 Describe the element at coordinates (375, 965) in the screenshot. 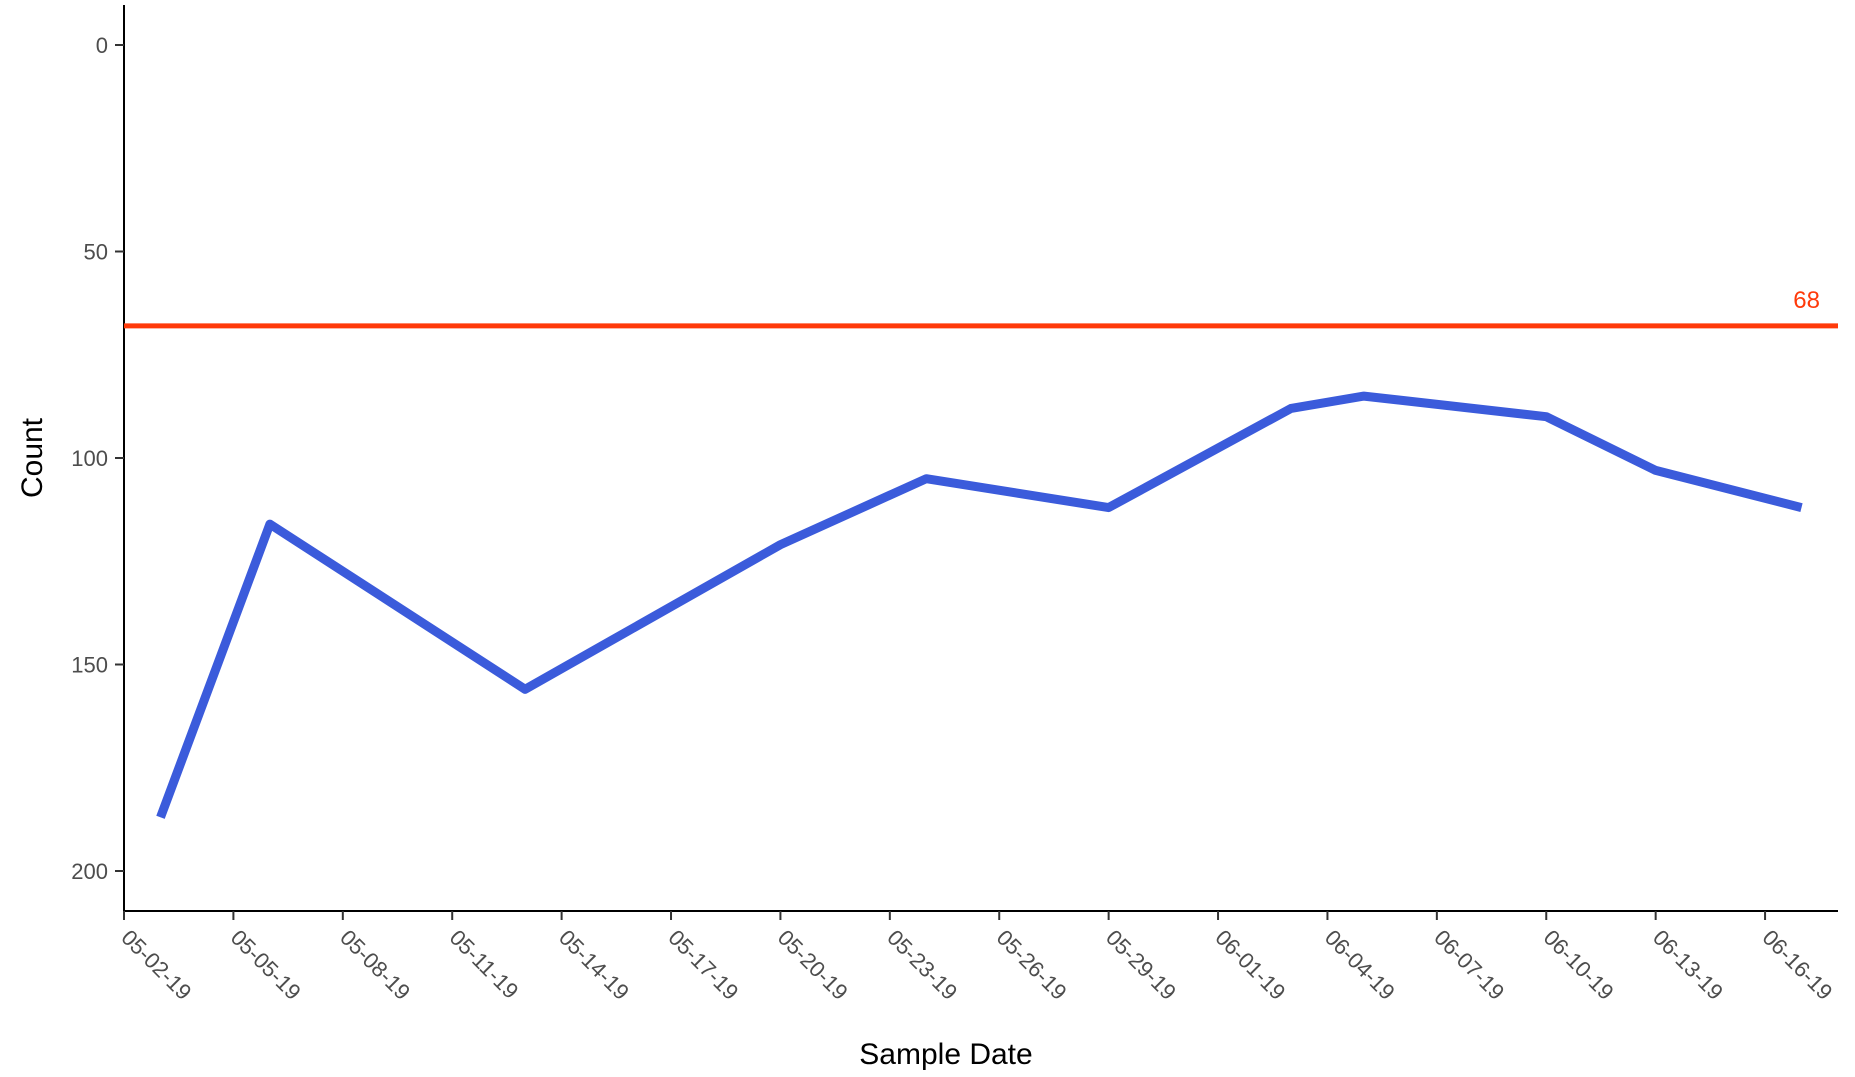

I see `x-tick-label: 05-08-19` at that location.